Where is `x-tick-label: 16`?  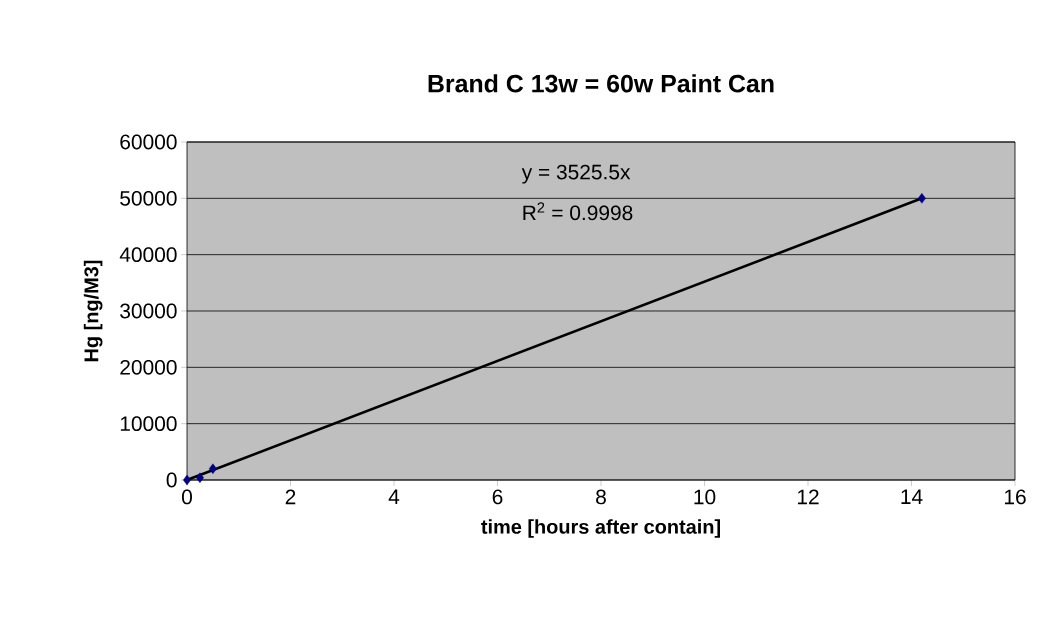 x-tick-label: 16 is located at coordinates (1015, 497).